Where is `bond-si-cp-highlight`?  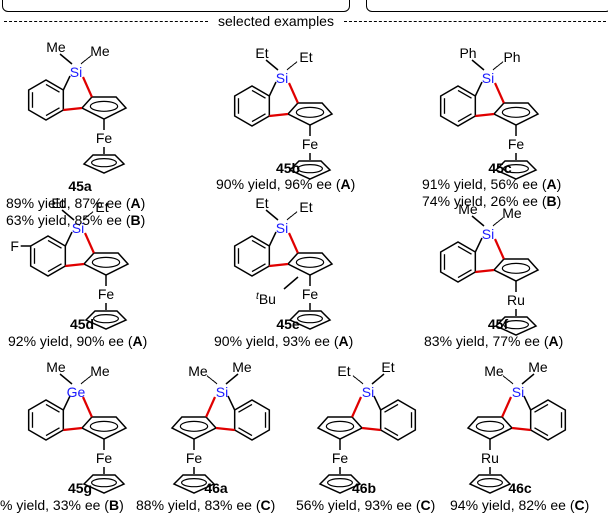 bond-si-cp-highlight is located at coordinates (357, 407).